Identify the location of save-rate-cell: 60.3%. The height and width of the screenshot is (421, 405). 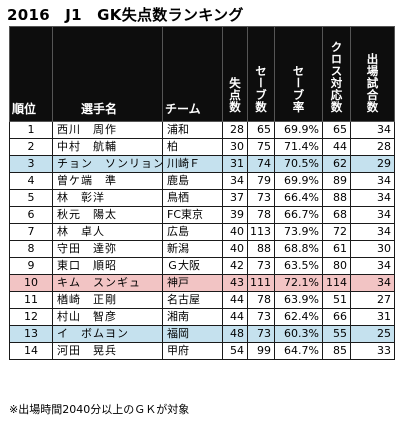
(298, 334).